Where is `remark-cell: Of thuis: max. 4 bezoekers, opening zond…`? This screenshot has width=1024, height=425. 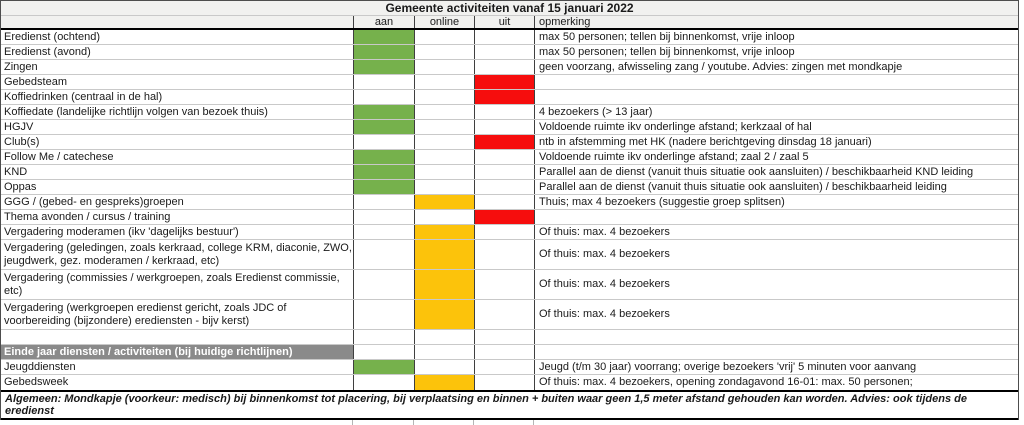
remark-cell: Of thuis: max. 4 bezoekers, opening zond… is located at coordinates (776, 382).